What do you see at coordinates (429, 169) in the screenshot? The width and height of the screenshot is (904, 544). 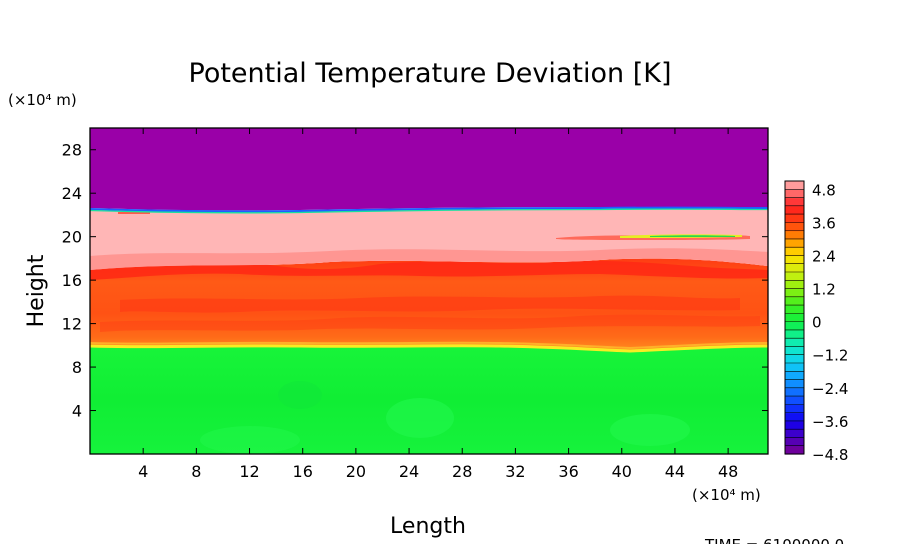 I see `layer-upper` at bounding box center [429, 169].